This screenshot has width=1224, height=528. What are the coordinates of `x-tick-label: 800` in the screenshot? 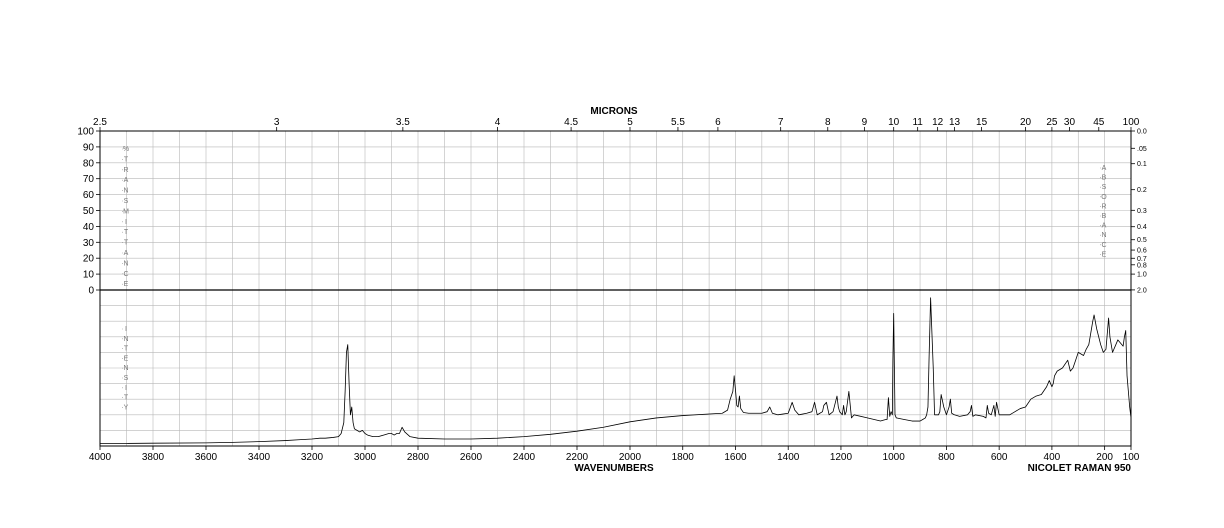 It's located at (946, 457).